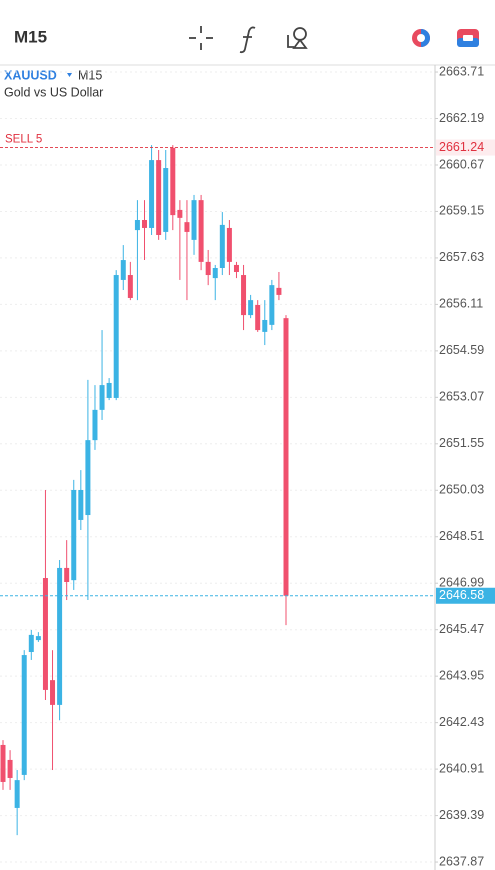 The height and width of the screenshot is (870, 495). I want to click on y-tick-label: 2645.47, so click(461, 629).